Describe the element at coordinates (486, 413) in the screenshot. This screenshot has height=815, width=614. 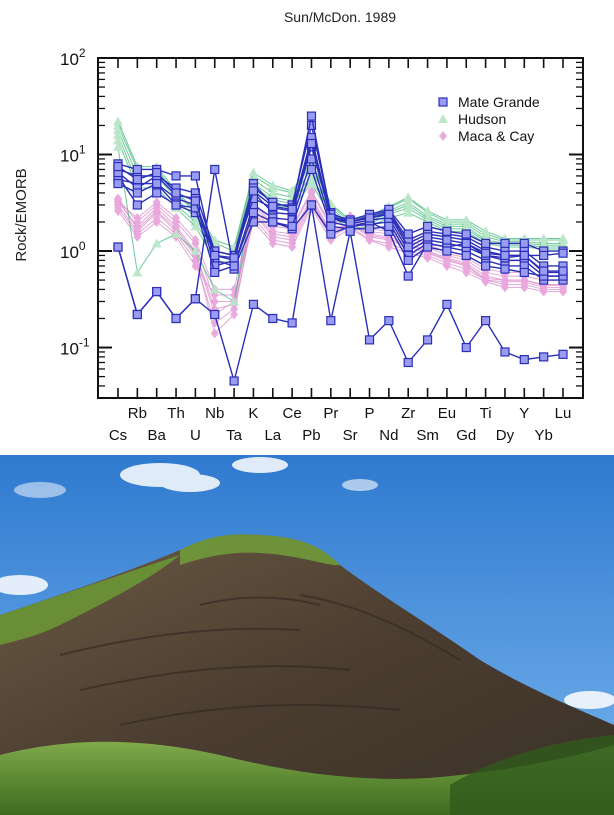
I see `x-tick-label: Ti` at that location.